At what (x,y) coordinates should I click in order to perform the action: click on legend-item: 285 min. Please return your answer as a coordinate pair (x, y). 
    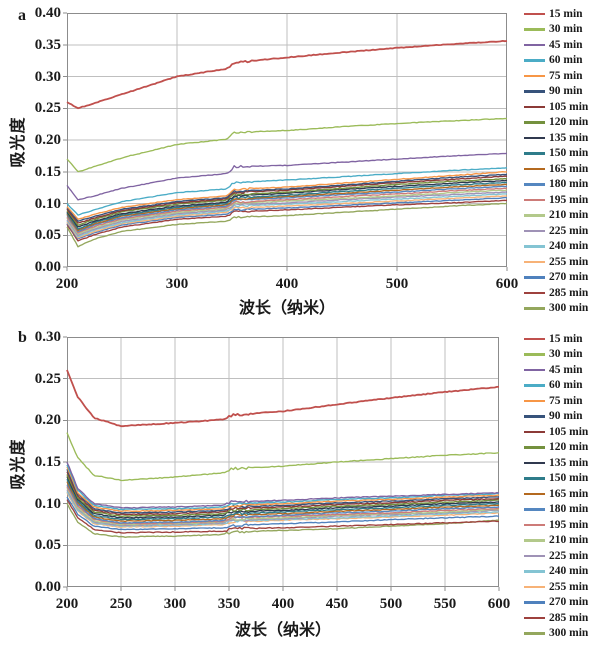
    Looking at the image, I should click on (556, 618).